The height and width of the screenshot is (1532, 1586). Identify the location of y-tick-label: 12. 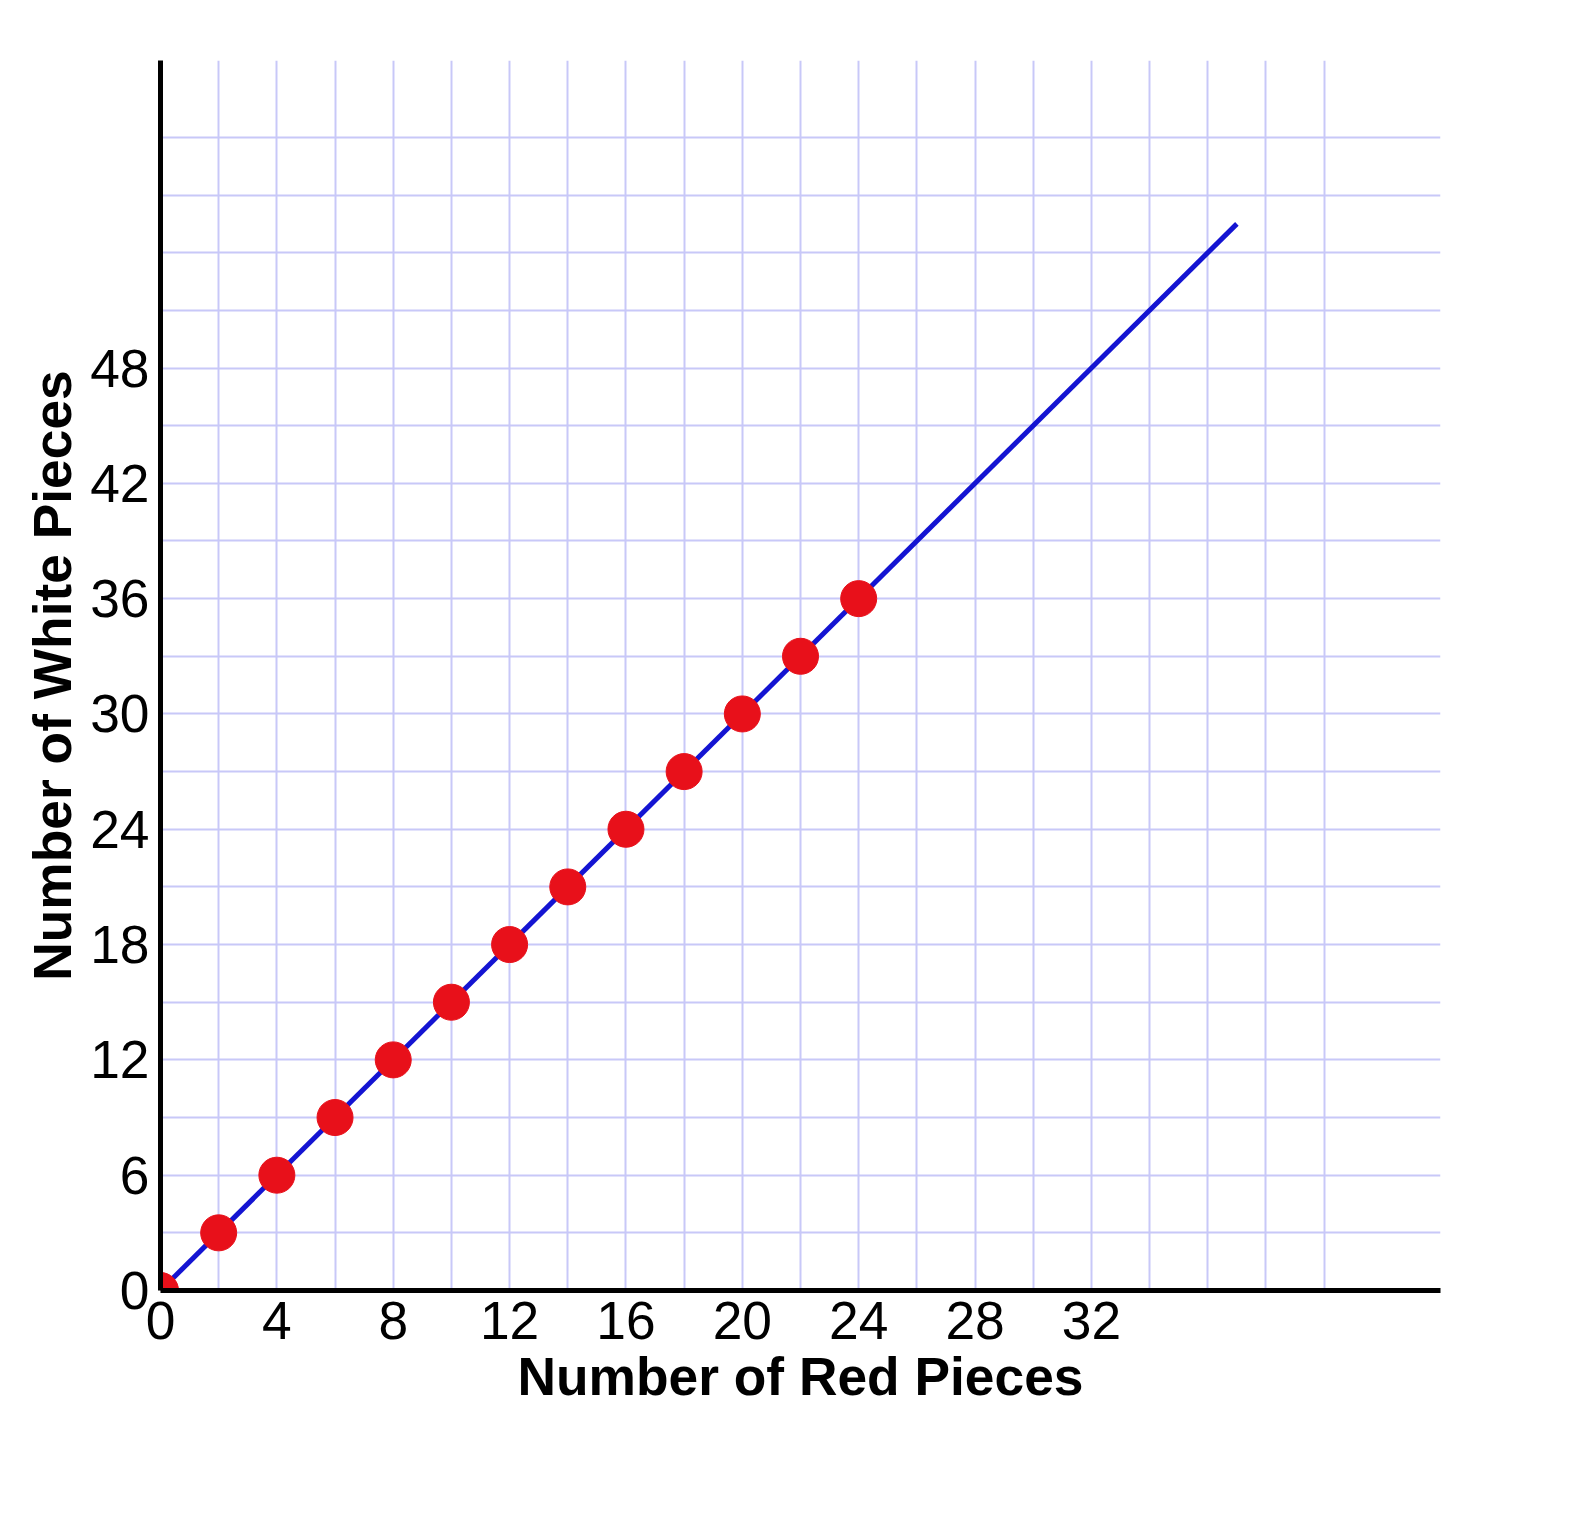
(120, 1060).